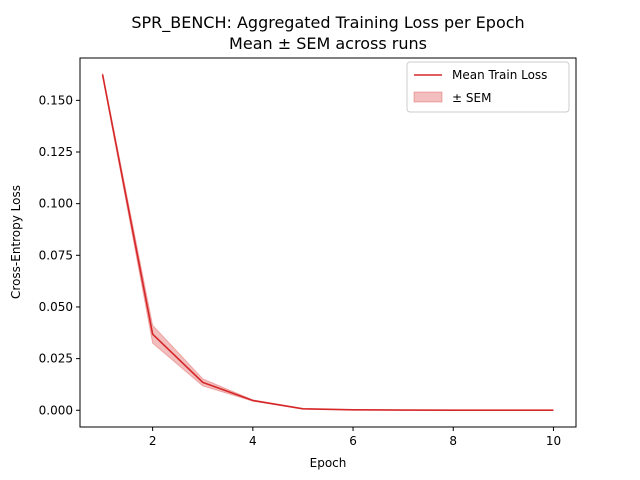  What do you see at coordinates (56, 100) in the screenshot?
I see `y-tick-label: 0.150` at bounding box center [56, 100].